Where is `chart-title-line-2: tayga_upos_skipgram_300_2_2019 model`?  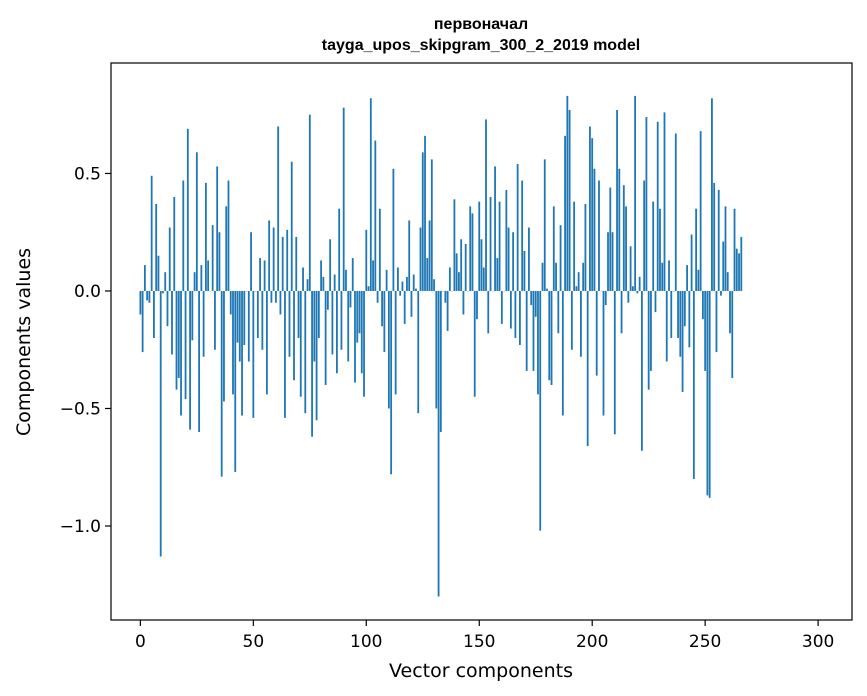
chart-title-line-2: tayga_upos_skipgram_300_2_2019 model is located at coordinates (481, 45).